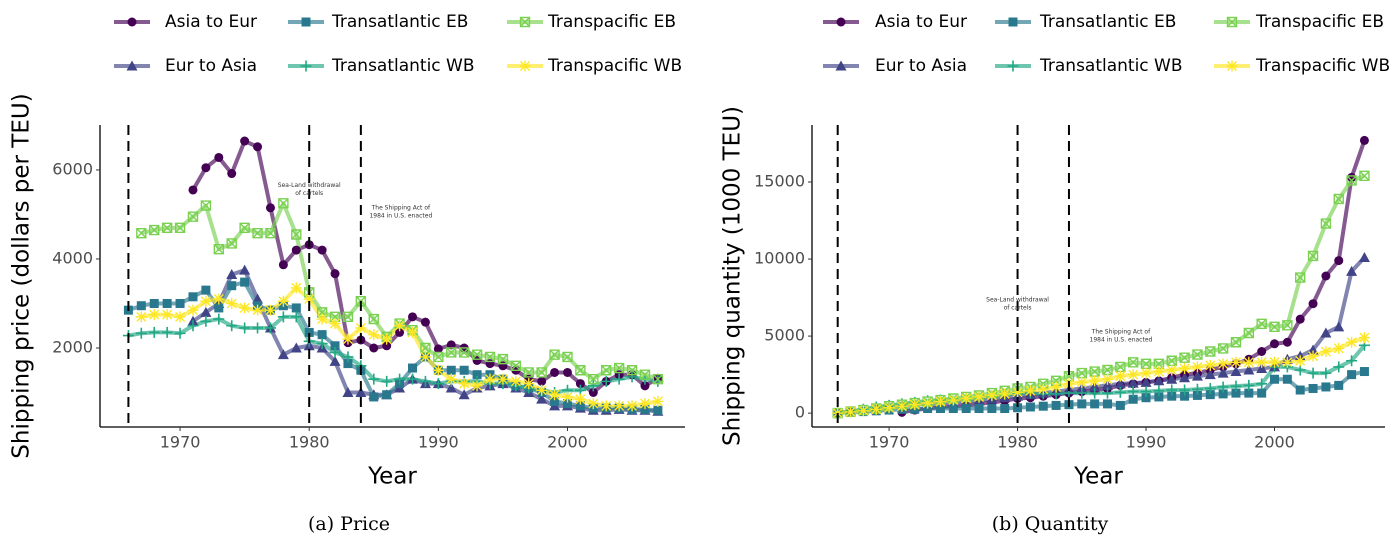 The image size is (1395, 543). Describe the element at coordinates (779, 181) in the screenshot. I see `y-tick-label: 15000` at that location.